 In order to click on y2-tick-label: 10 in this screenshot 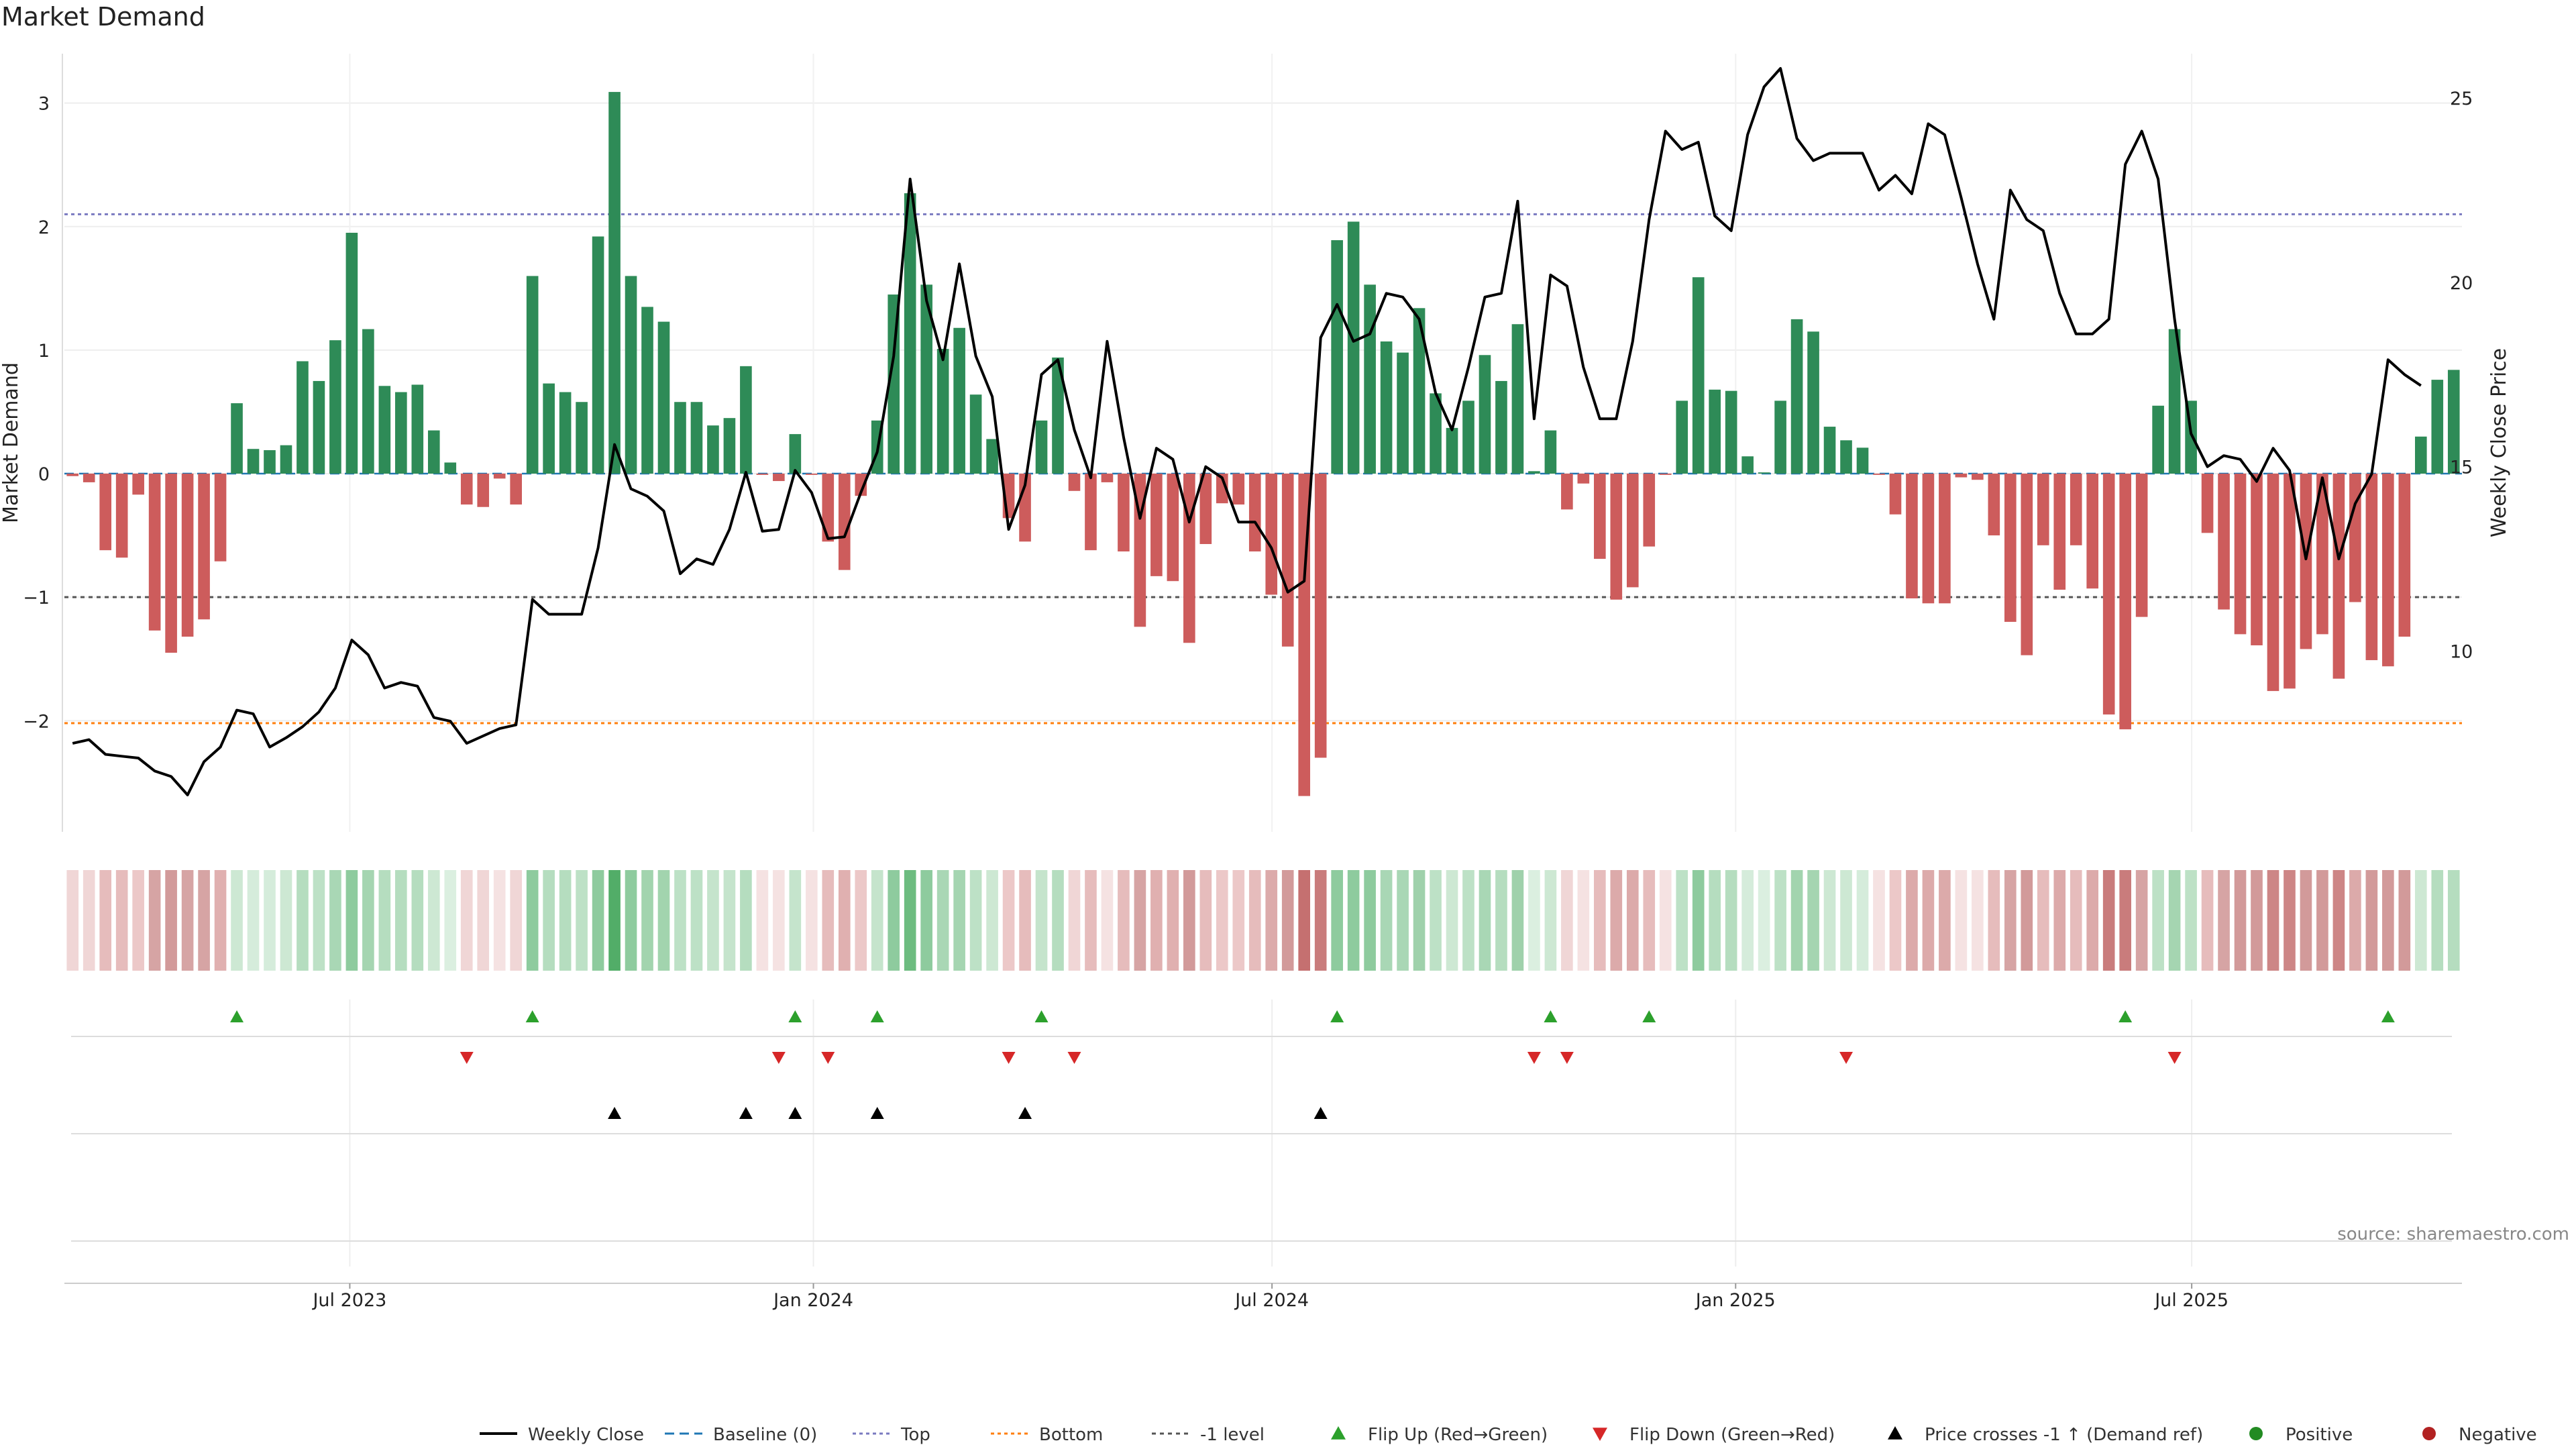, I will do `click(2461, 652)`.